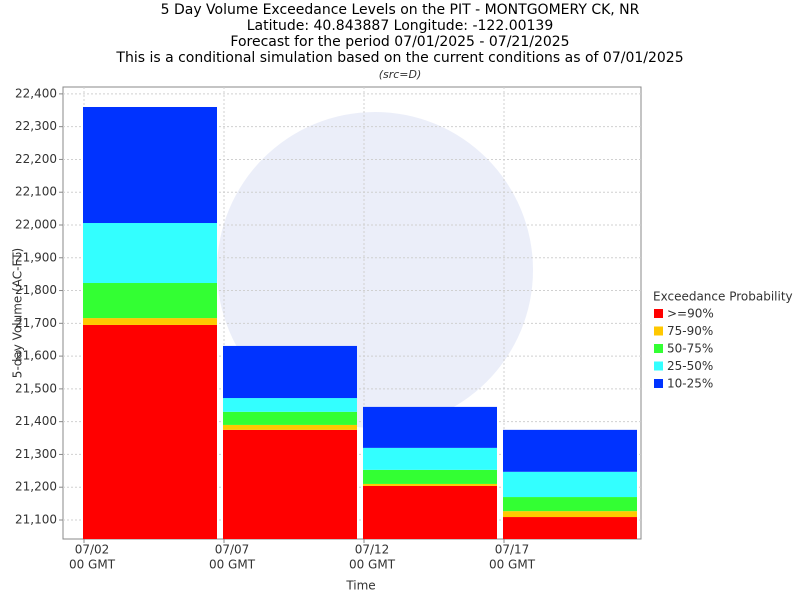 The image size is (800, 600). What do you see at coordinates (36, 519) in the screenshot?
I see `y-tick-label: 21,100` at bounding box center [36, 519].